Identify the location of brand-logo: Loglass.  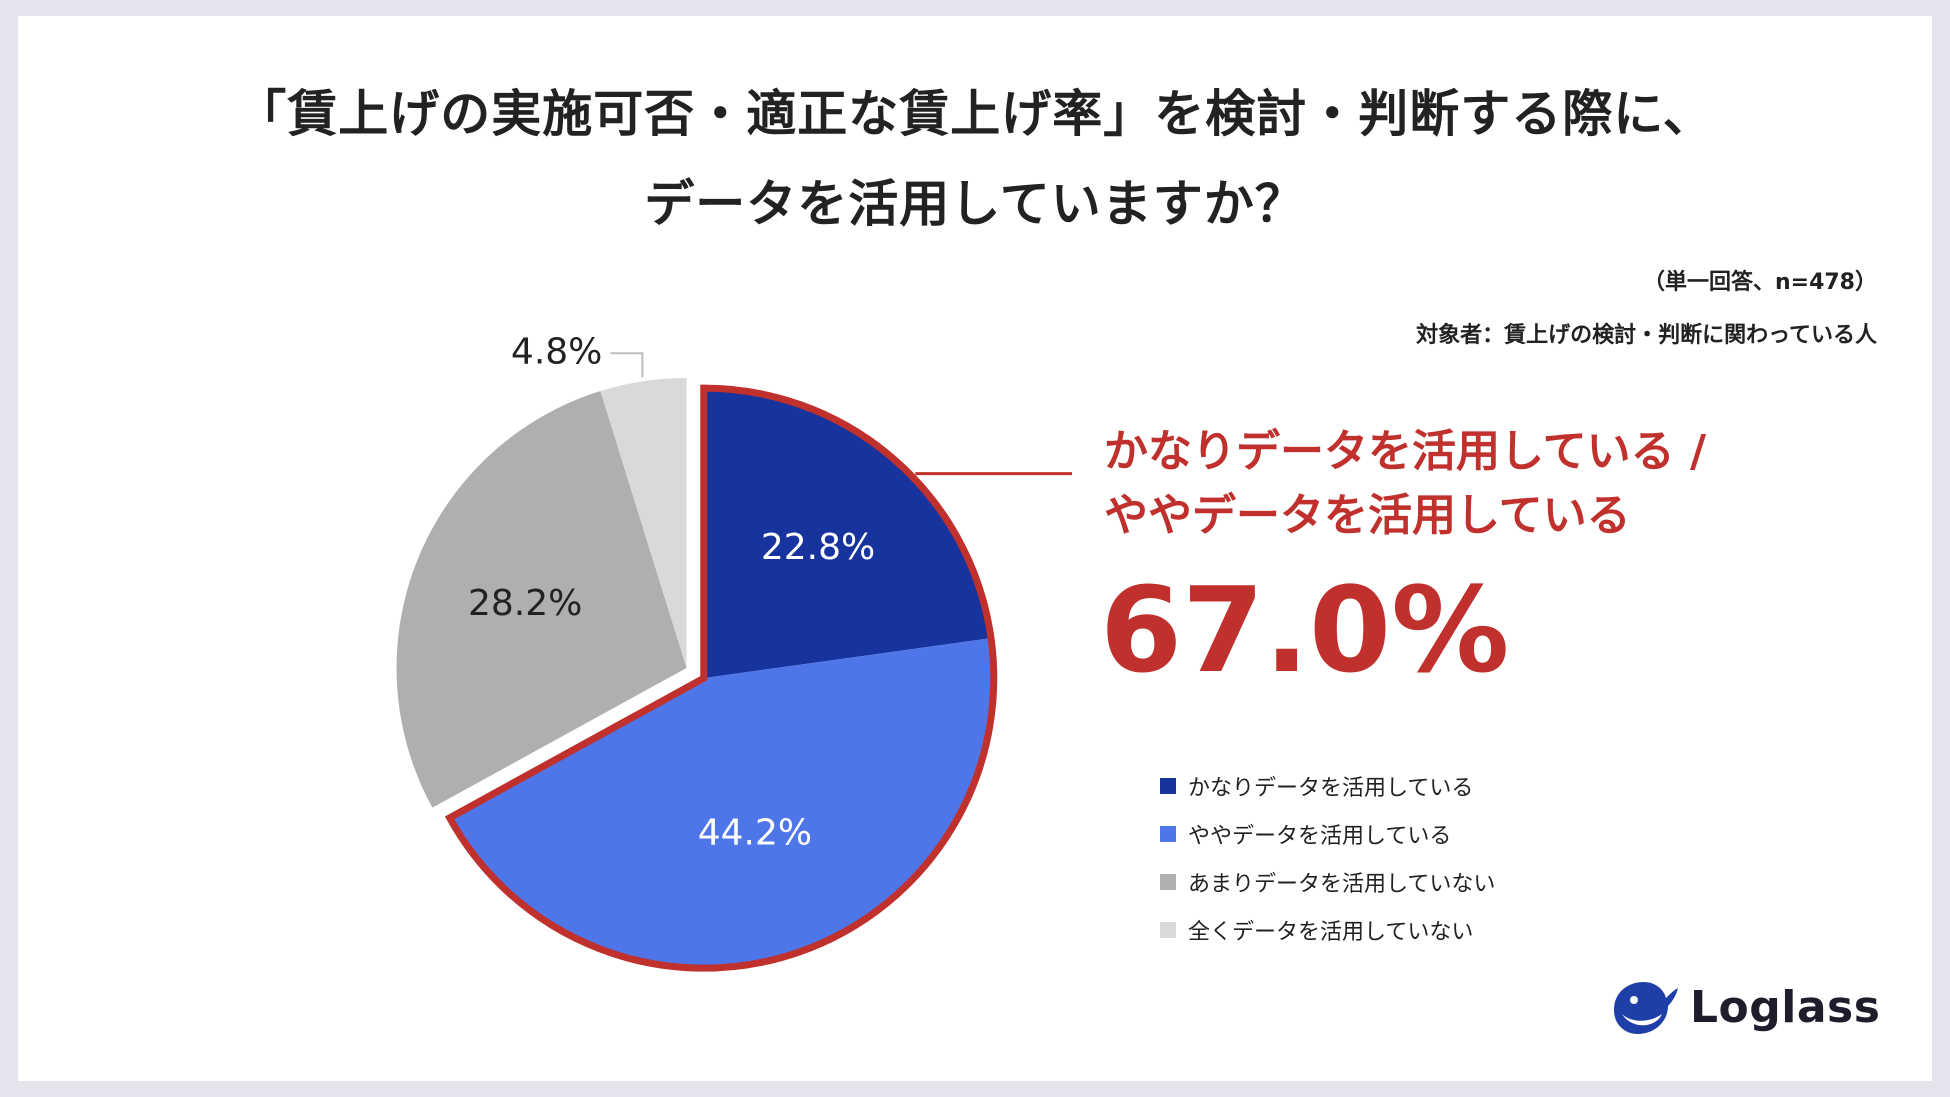
(1744, 1007).